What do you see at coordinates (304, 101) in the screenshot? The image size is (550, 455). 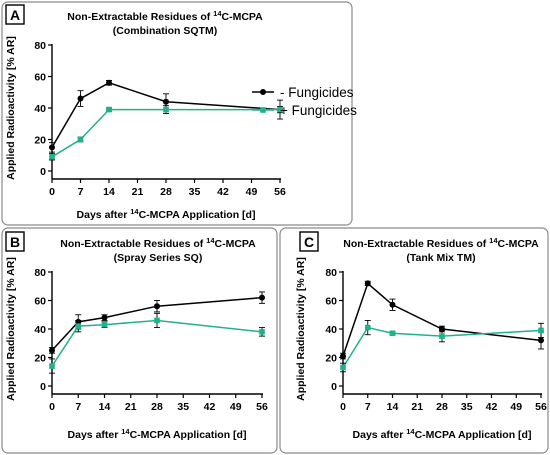 I see `legend: - Fungicides + Fungicides` at bounding box center [304, 101].